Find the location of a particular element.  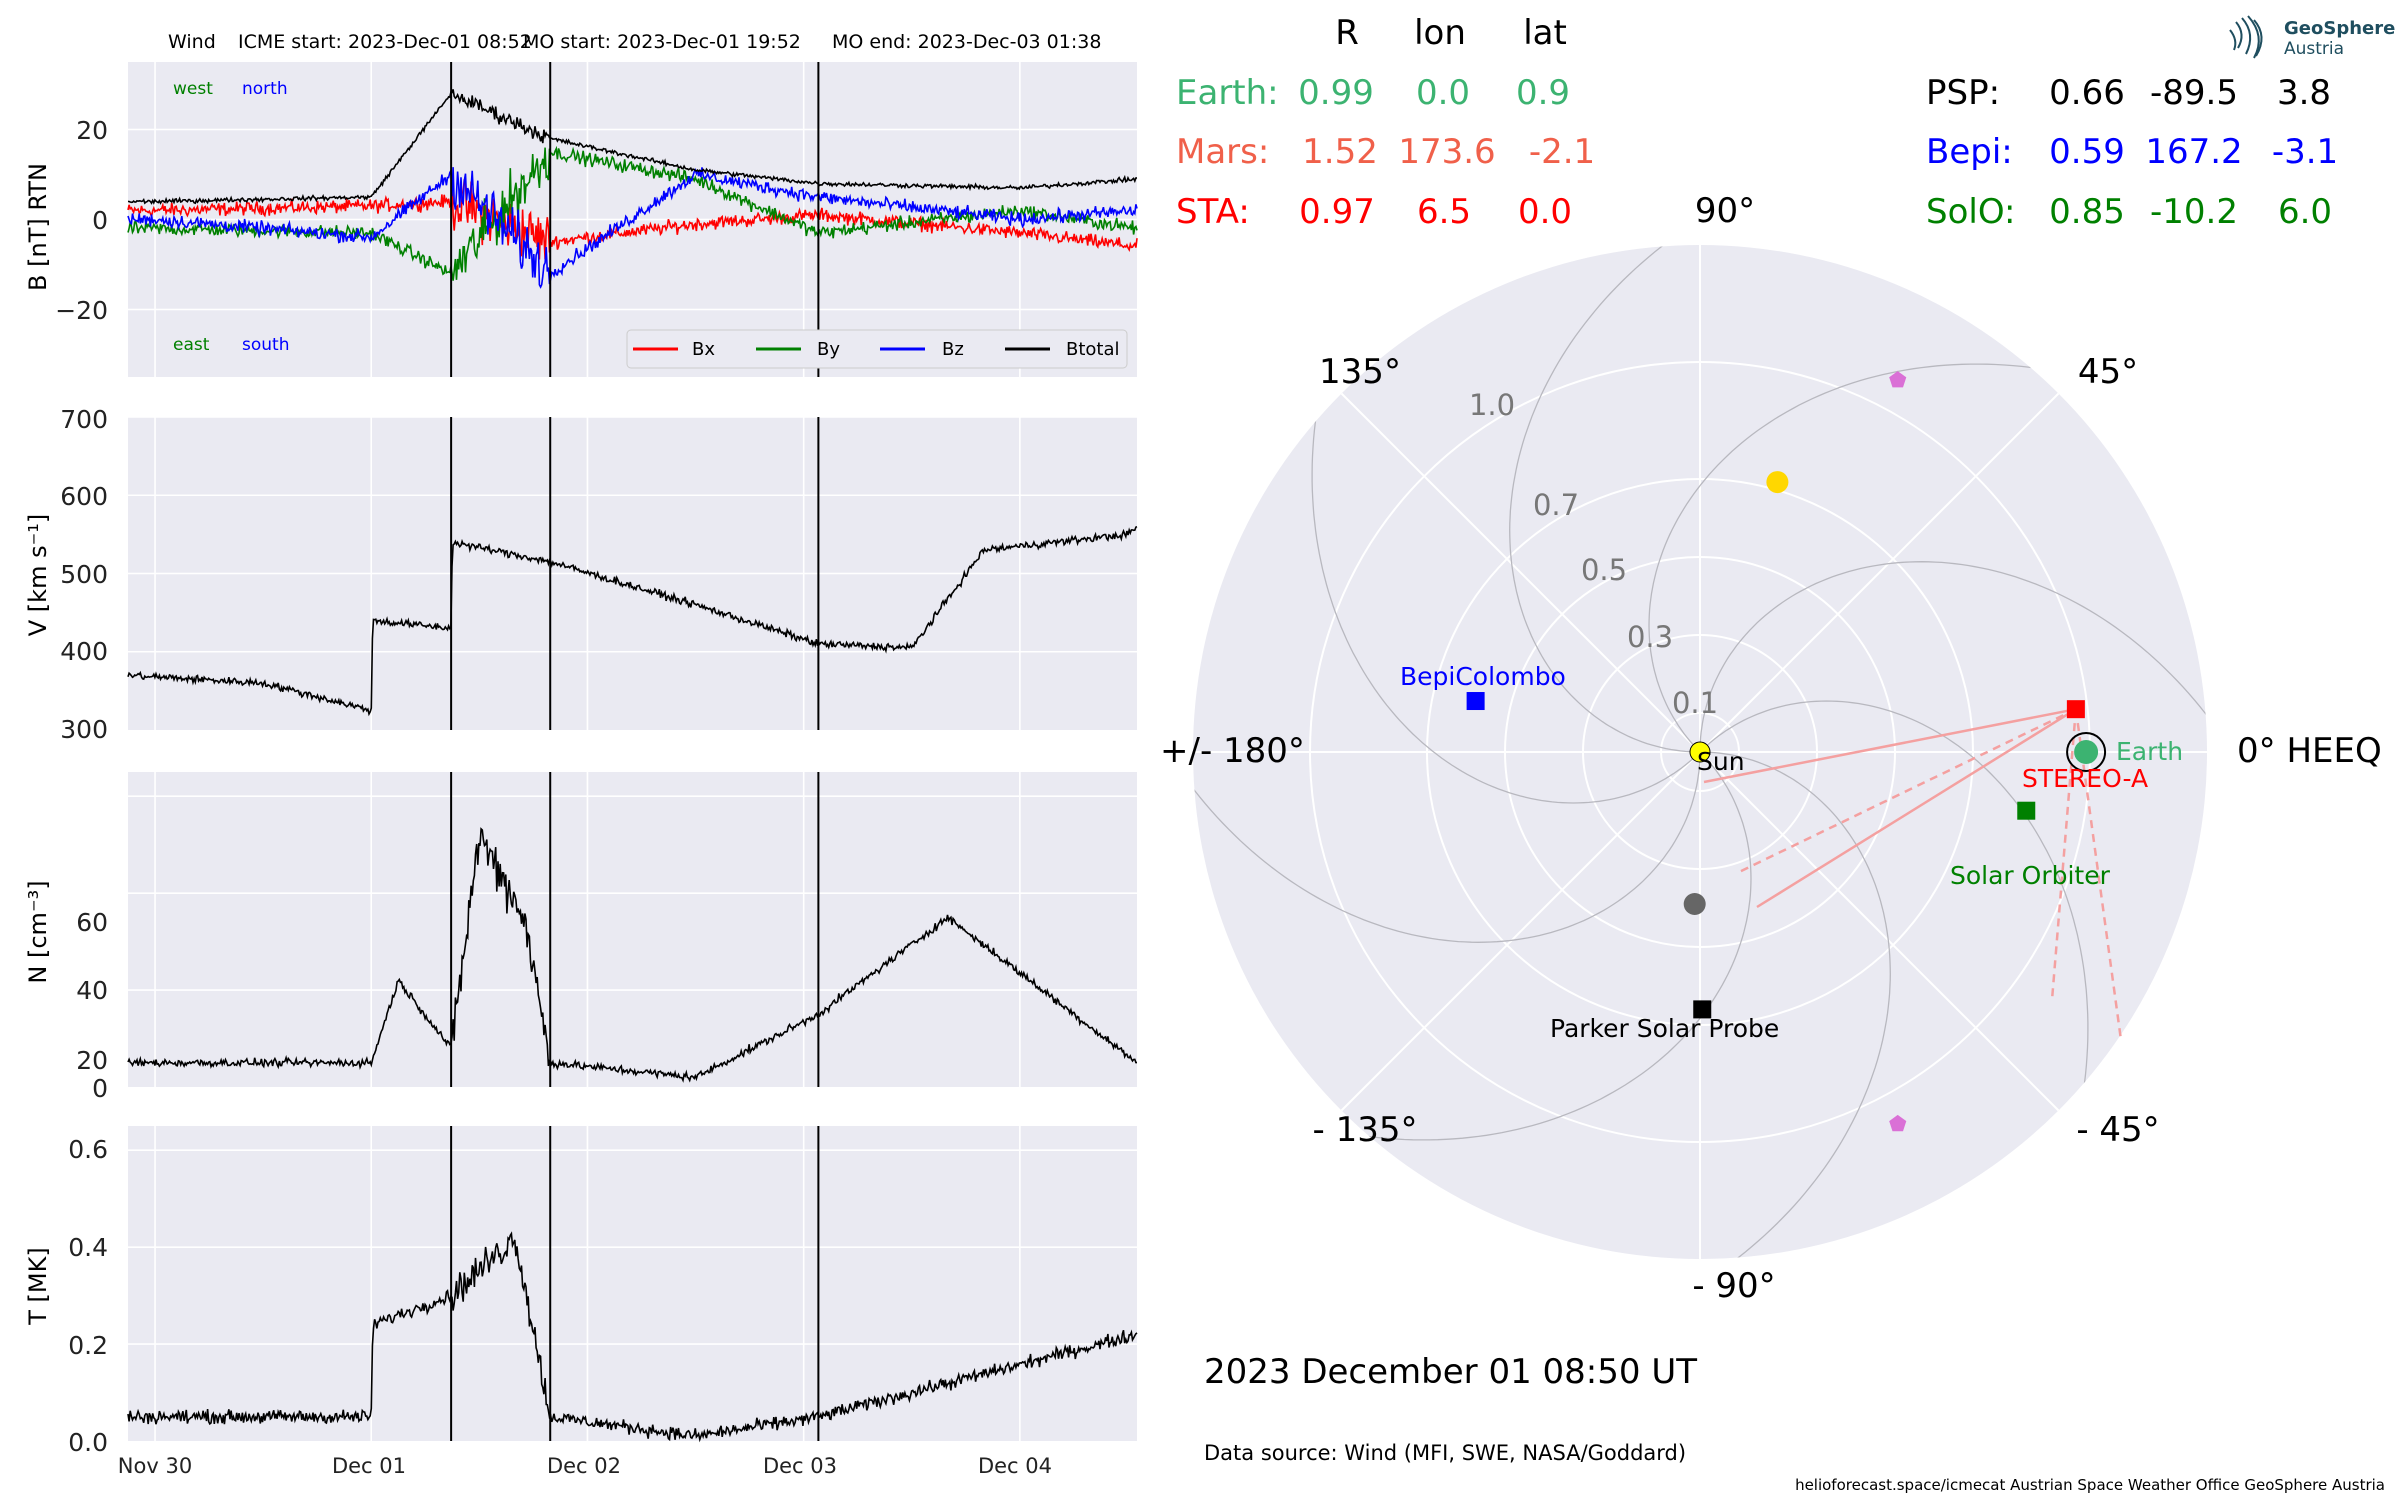

y-axis-labels: B [nT] RTN V [km s⁻¹] N [cm⁻³] T [MK] is located at coordinates (38, 744).